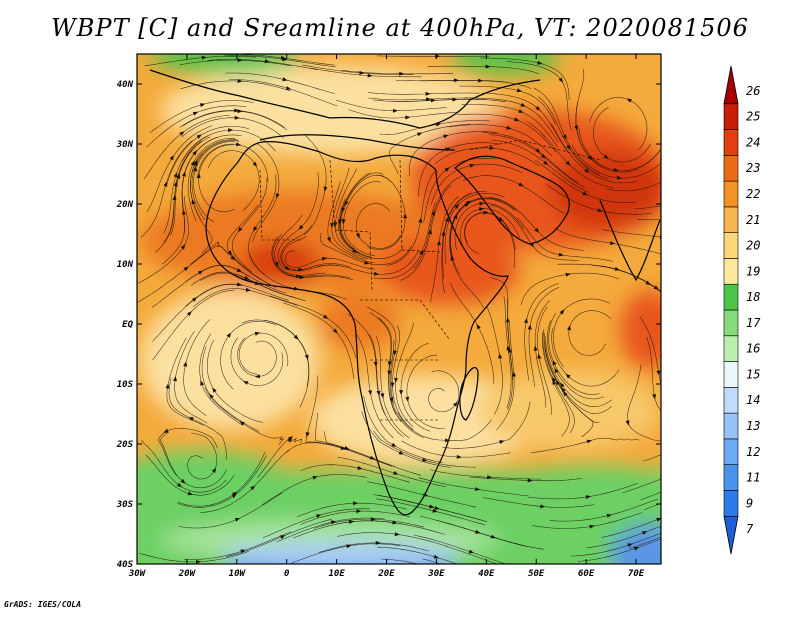 This screenshot has width=800, height=618. I want to click on colorbar-label: 13, so click(753, 426).